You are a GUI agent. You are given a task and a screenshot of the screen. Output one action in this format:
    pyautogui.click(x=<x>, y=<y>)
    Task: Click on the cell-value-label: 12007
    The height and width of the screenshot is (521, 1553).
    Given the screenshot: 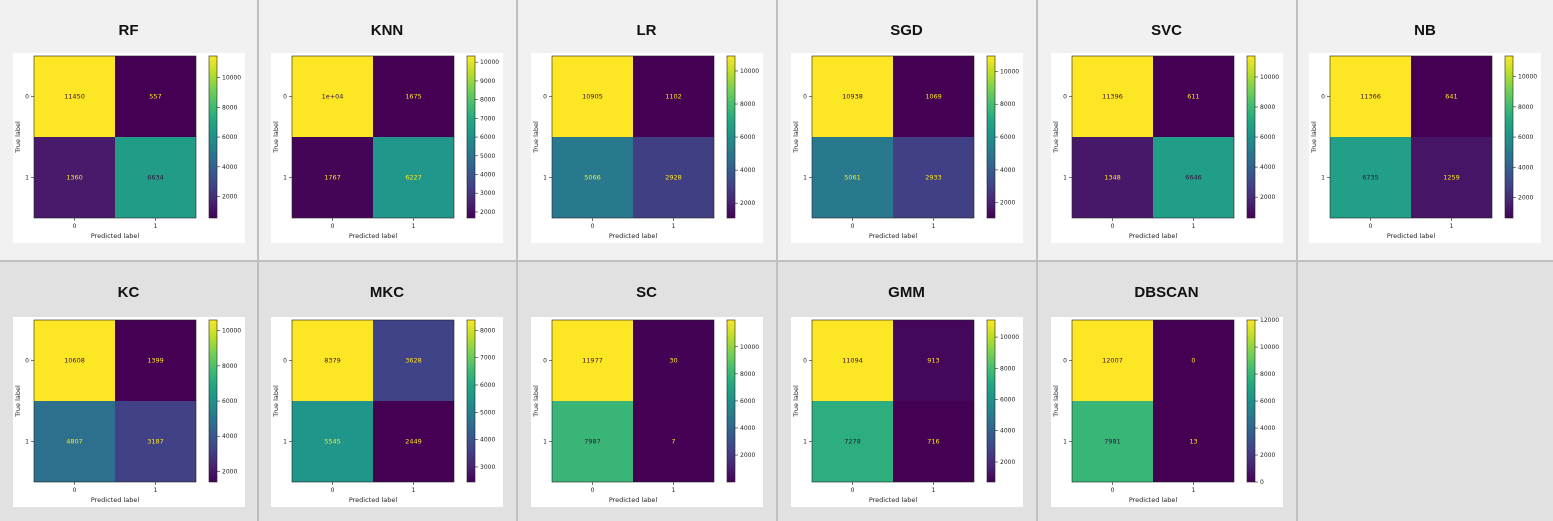 What is the action you would take?
    pyautogui.click(x=1112, y=361)
    